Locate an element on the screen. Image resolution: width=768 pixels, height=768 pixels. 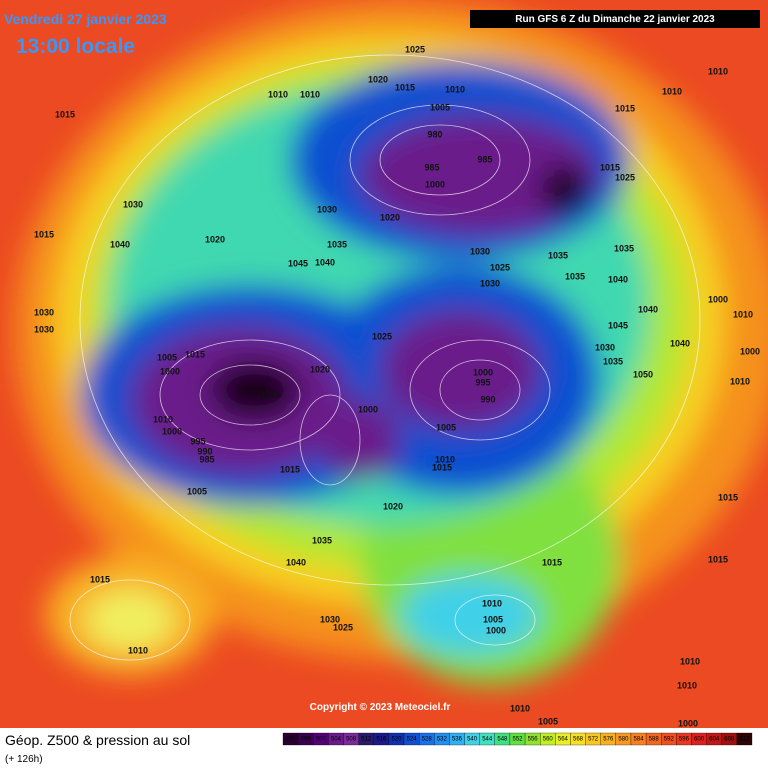
legend-label: 612 is located at coordinates (744, 740).